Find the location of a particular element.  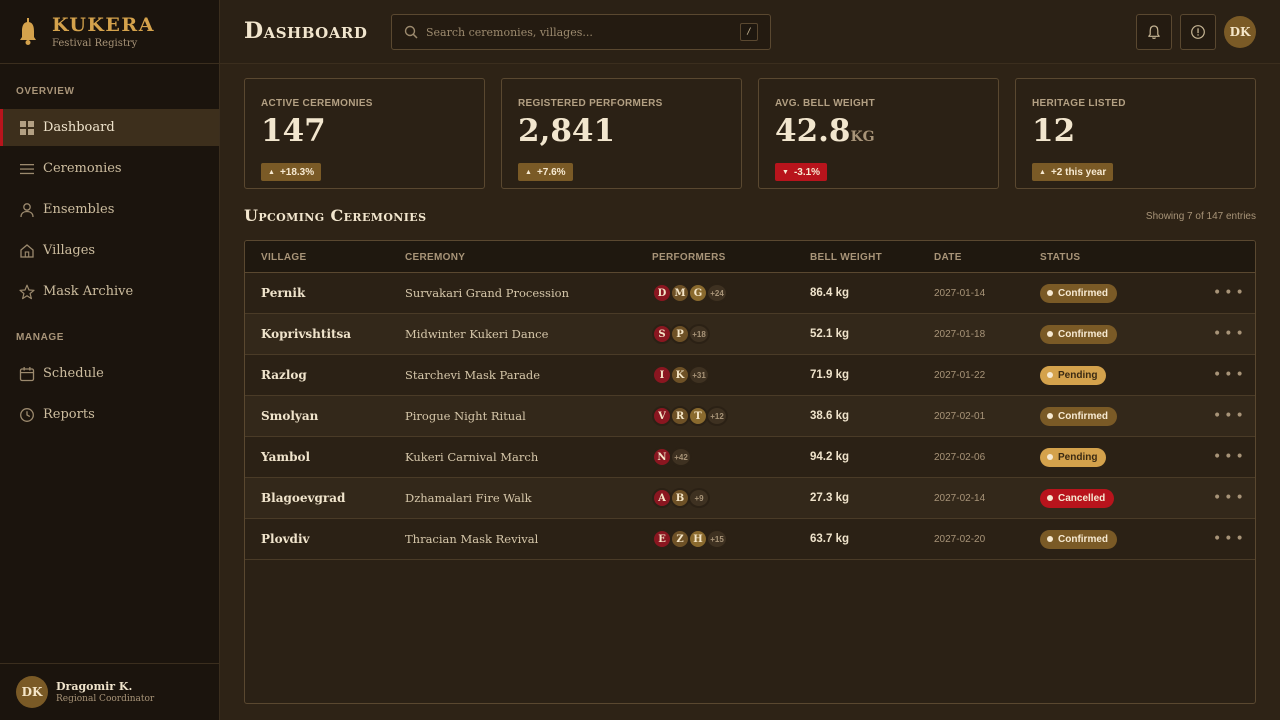

performers-cell: N +42 is located at coordinates (672, 457).